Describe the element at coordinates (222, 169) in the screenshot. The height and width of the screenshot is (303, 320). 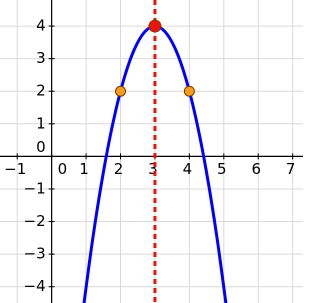
I see `x-tick-label: 5` at that location.